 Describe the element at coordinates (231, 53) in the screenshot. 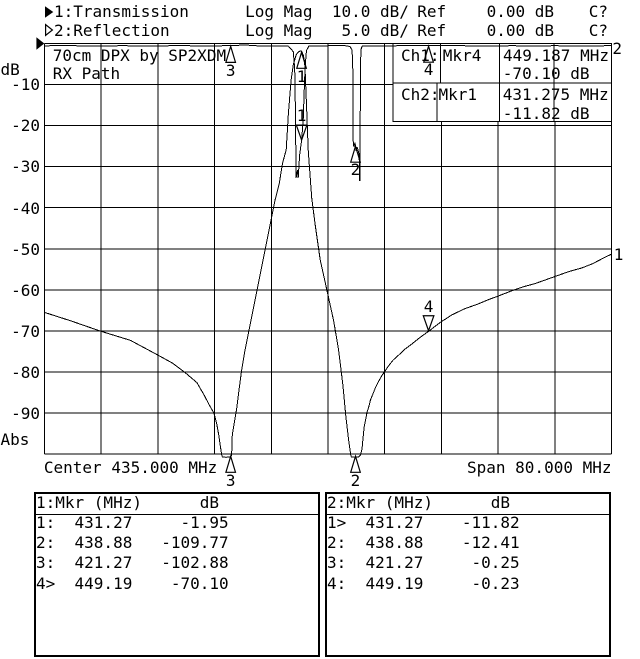

I see `marker-2-3-triangle` at that location.